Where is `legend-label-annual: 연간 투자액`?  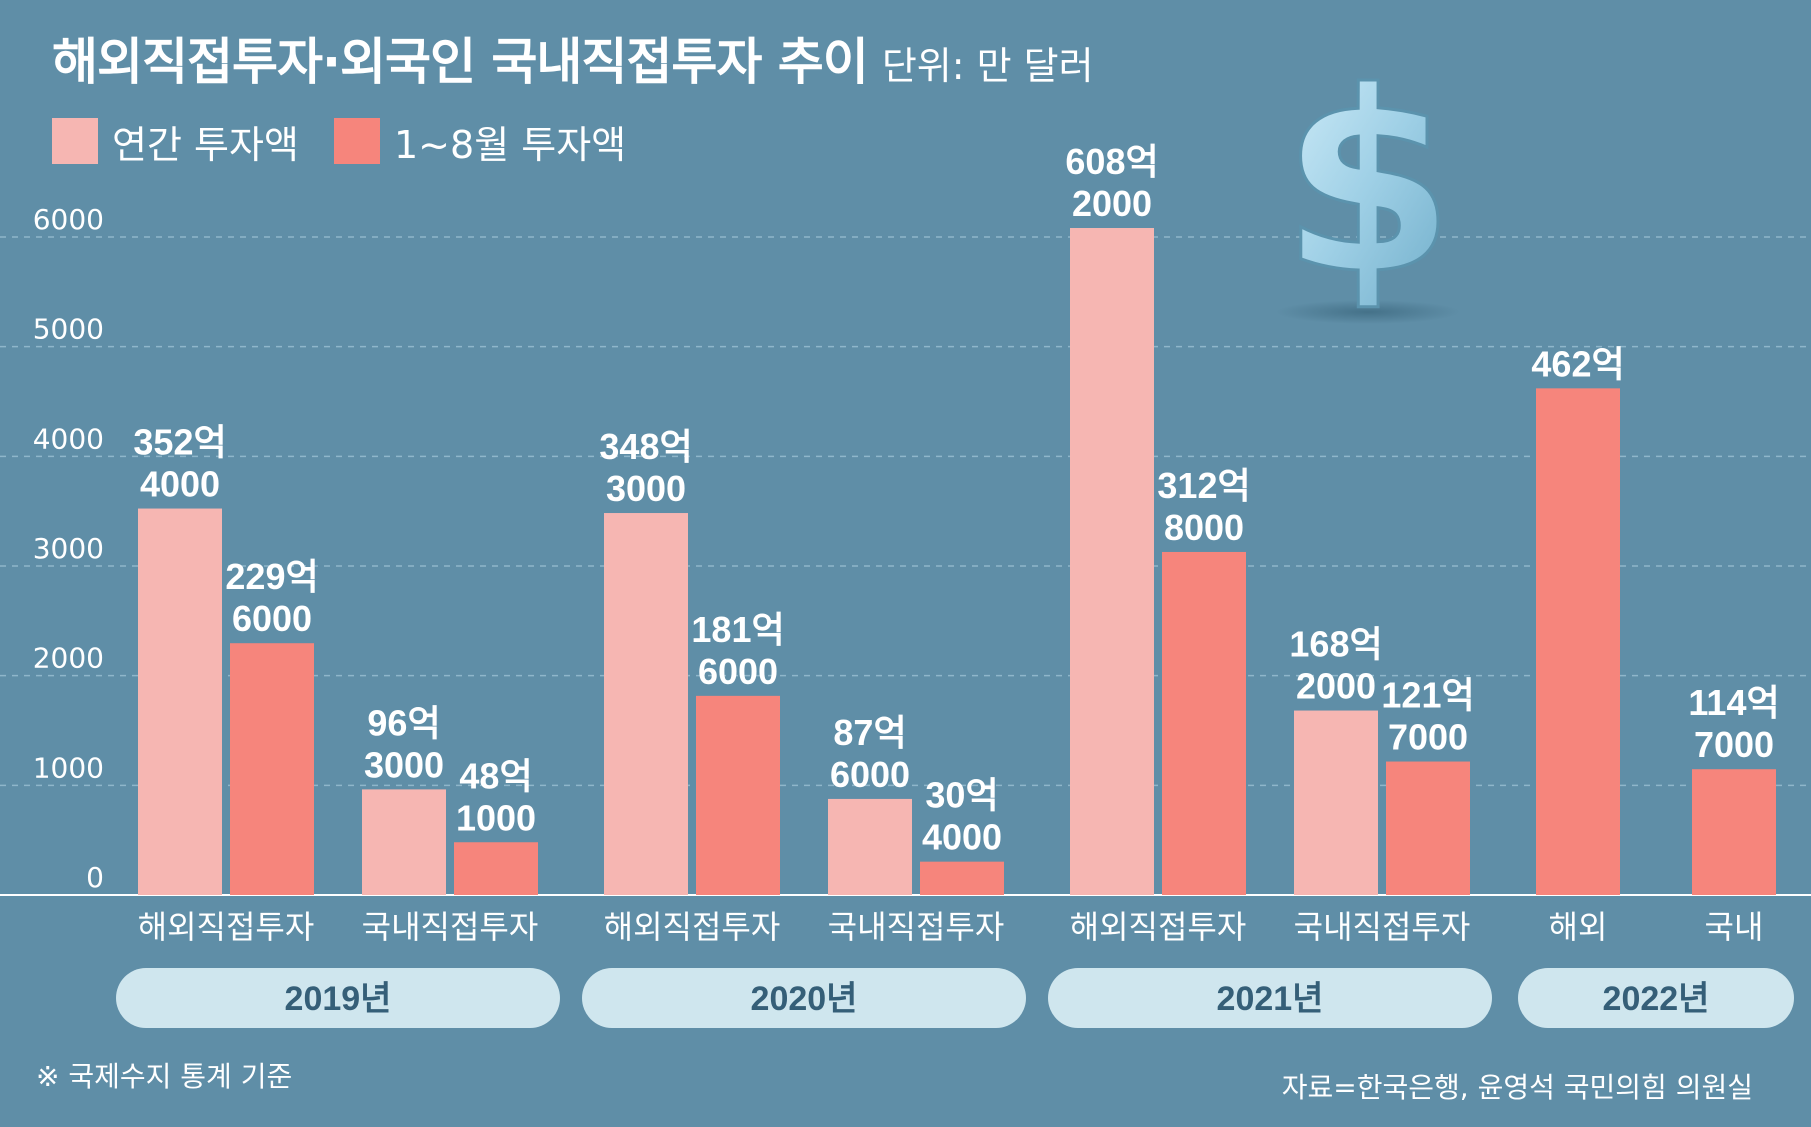
legend-label-annual: 연간 투자액 is located at coordinates (205, 144).